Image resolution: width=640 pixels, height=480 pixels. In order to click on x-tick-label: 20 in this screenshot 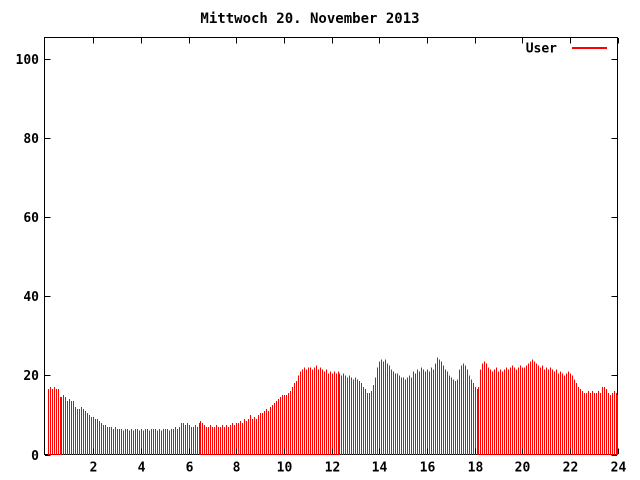, I will do `click(523, 468)`.